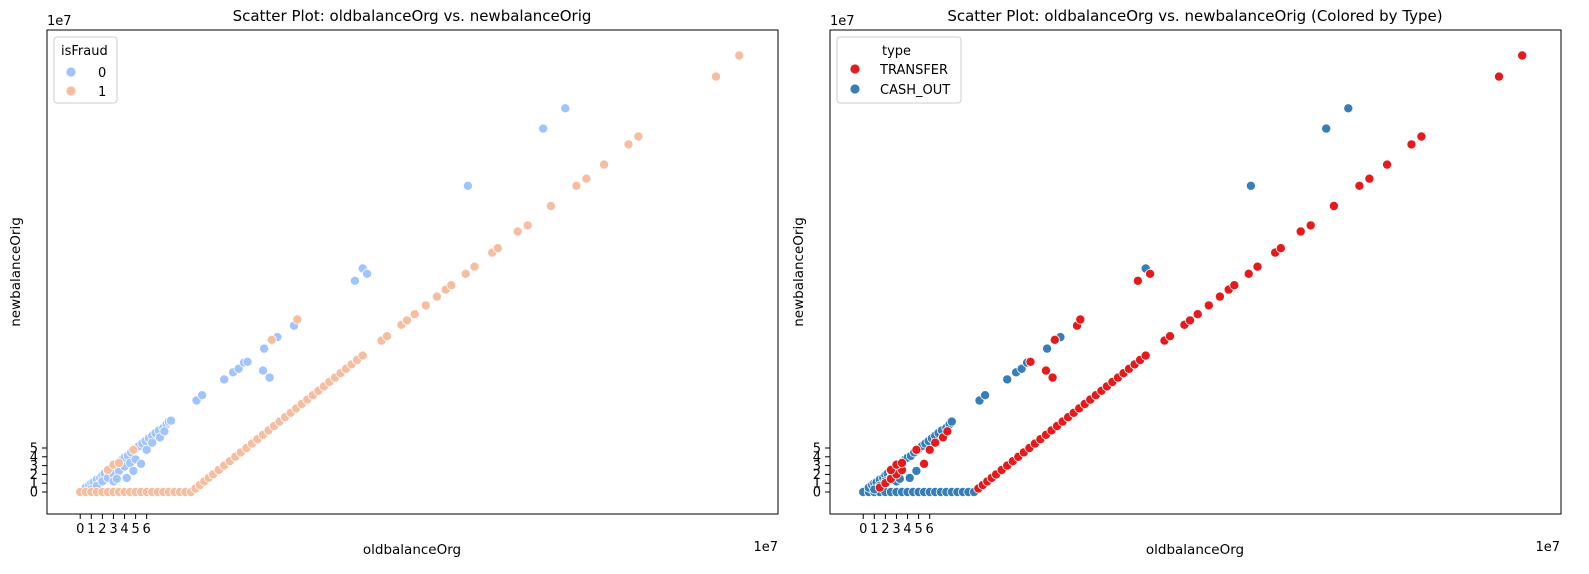 The image size is (1589, 574). What do you see at coordinates (85, 70) in the screenshot?
I see `legend: isFraud 0 1` at bounding box center [85, 70].